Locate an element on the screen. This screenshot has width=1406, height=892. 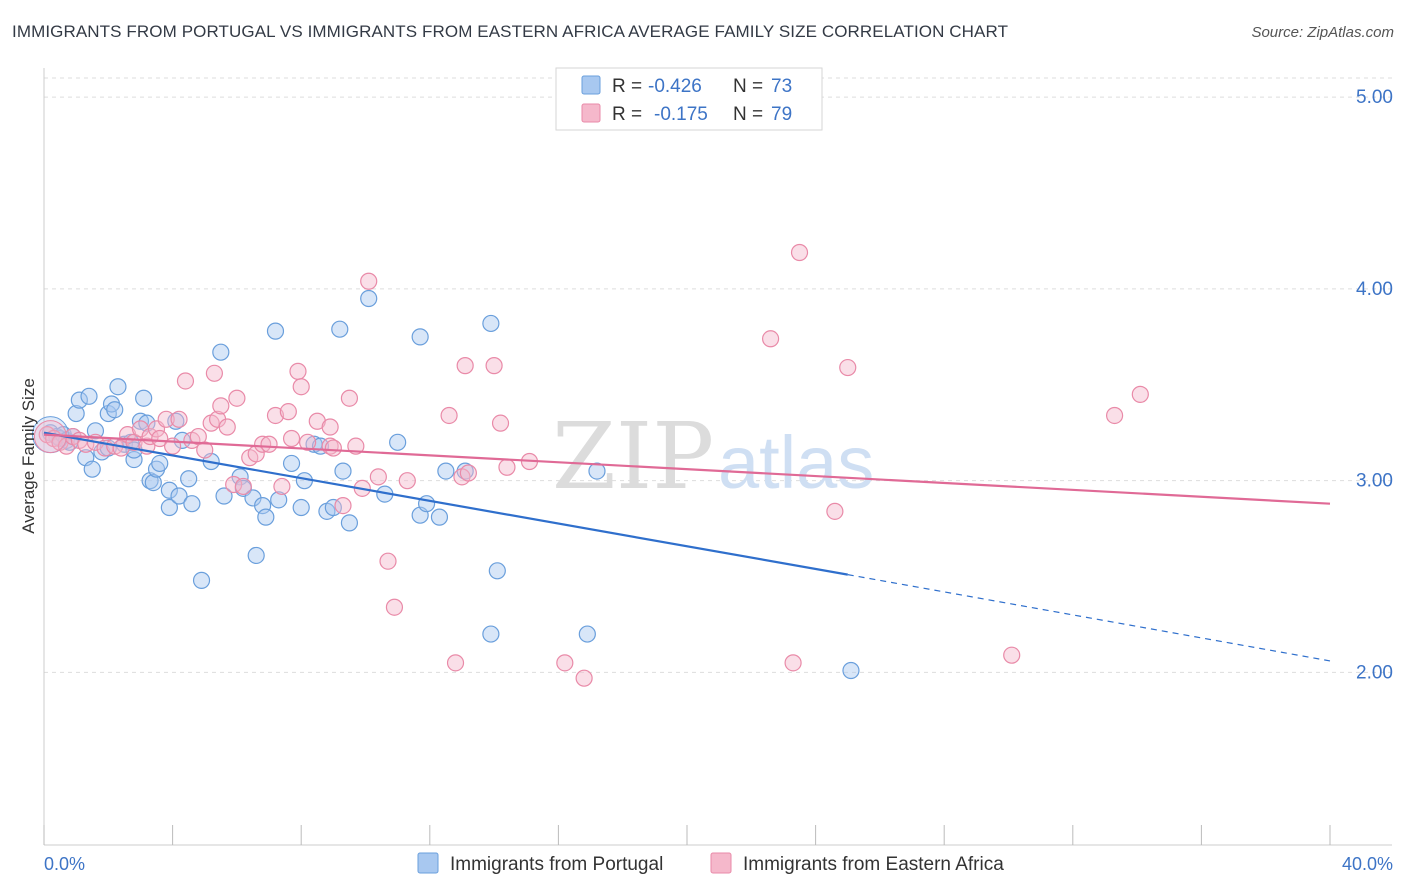
legend-swatch-pink is located at coordinates (591, 113).